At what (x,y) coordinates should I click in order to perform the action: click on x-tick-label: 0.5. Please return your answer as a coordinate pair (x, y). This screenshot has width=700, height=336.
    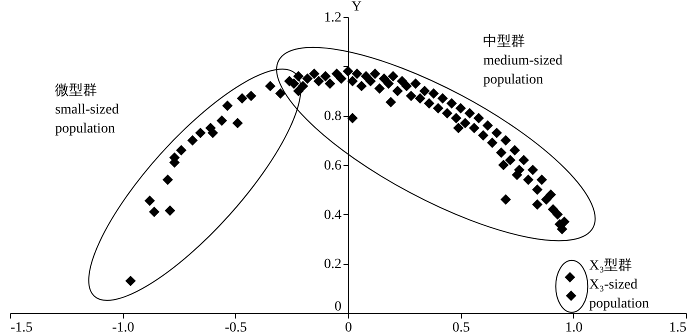
    Looking at the image, I should click on (461, 328).